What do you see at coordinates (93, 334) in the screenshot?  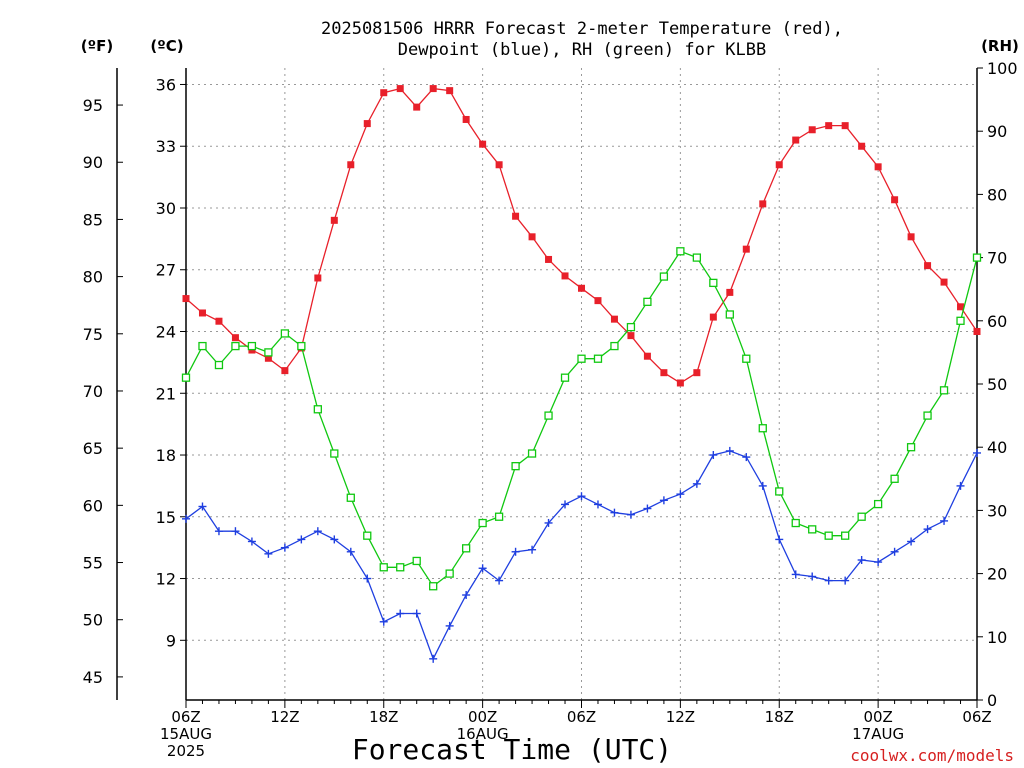 I see `fahrenheit-tick-label: 75` at bounding box center [93, 334].